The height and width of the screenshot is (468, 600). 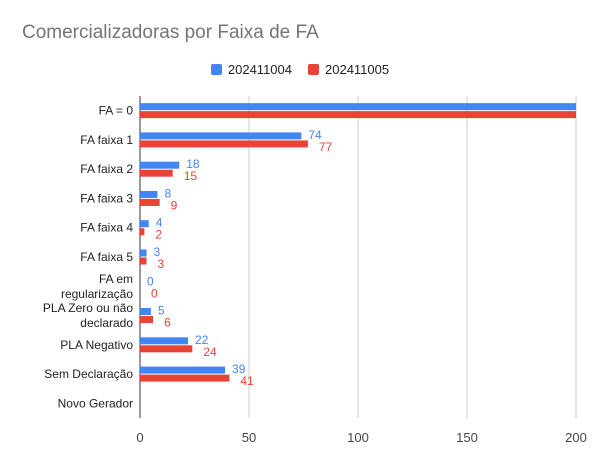 I want to click on legend-item-series-2: 202411005, so click(x=348, y=69).